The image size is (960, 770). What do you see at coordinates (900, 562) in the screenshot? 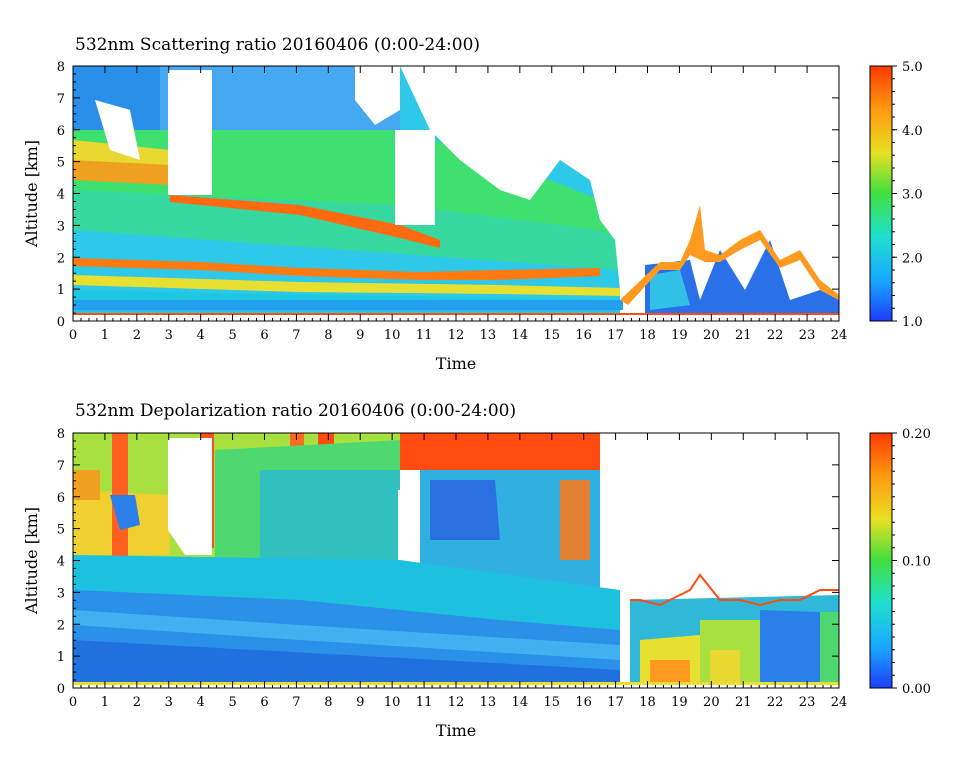
I see `colorbar: 0.00 0.10 0.20` at bounding box center [900, 562].